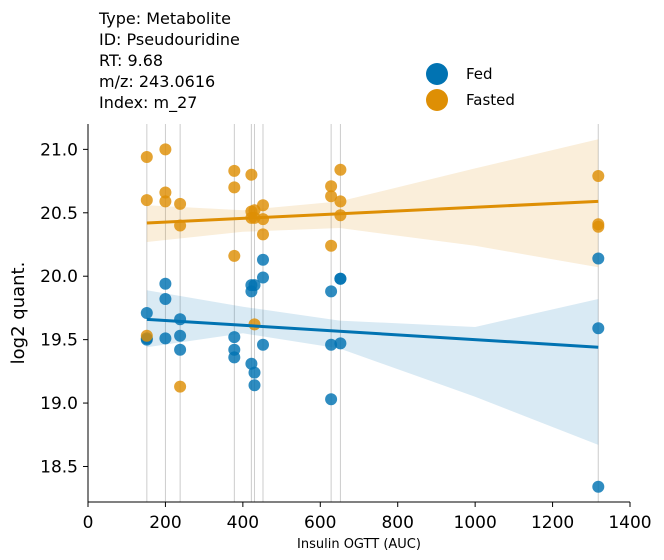 The width and height of the screenshot is (664, 560). What do you see at coordinates (59, 341) in the screenshot?
I see `y-tick-label-19.5: 19.5` at bounding box center [59, 341].